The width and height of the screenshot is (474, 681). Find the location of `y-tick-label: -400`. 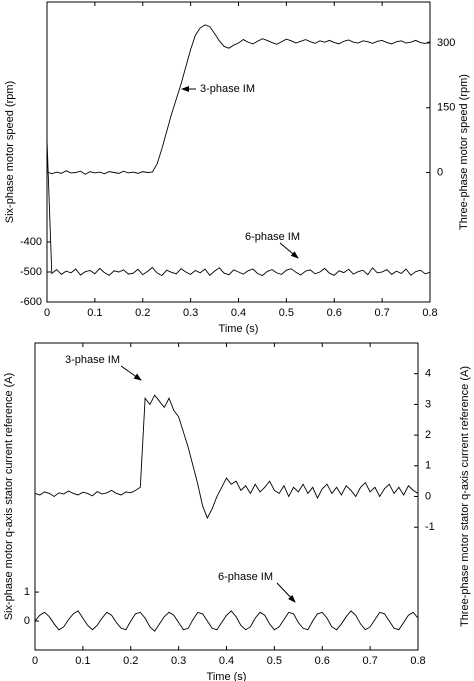

y-tick-label: -400 is located at coordinates (31, 242).